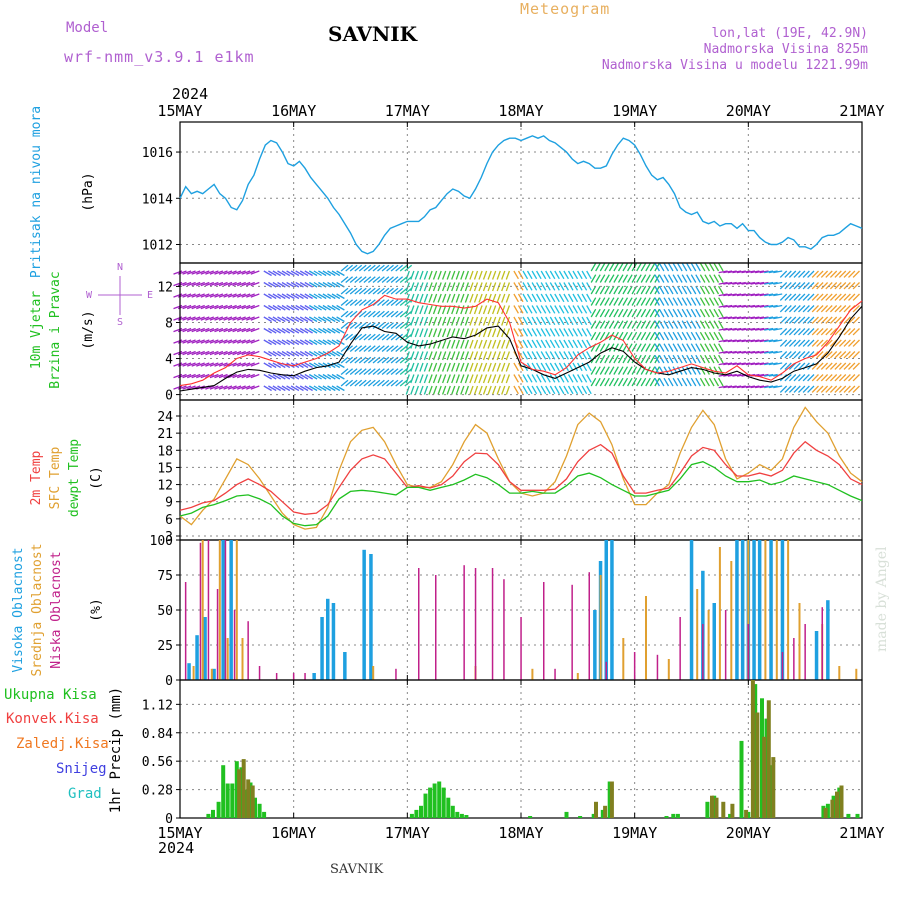 The height and width of the screenshot is (900, 900). I want to click on cloud-bar-mid, so click(748, 610).